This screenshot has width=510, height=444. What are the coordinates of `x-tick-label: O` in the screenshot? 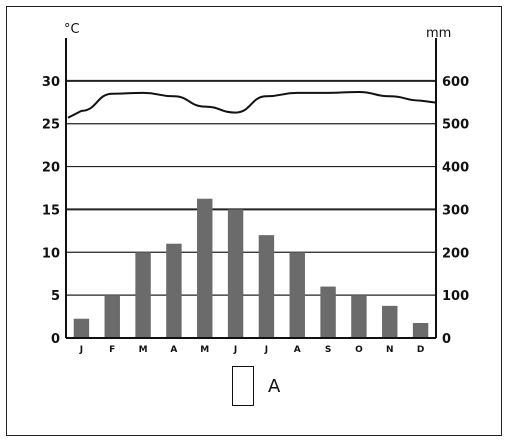 It's located at (359, 350).